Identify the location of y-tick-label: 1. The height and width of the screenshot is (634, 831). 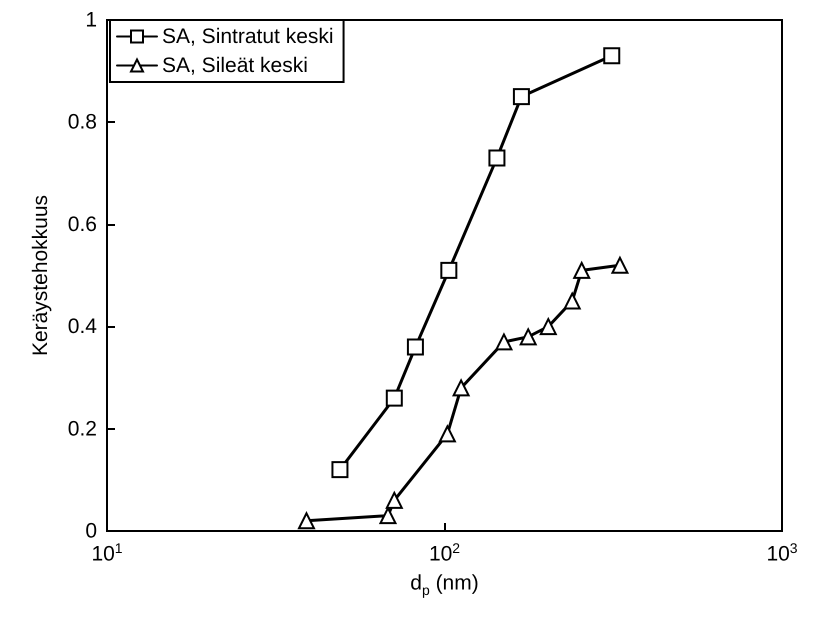
(91, 20).